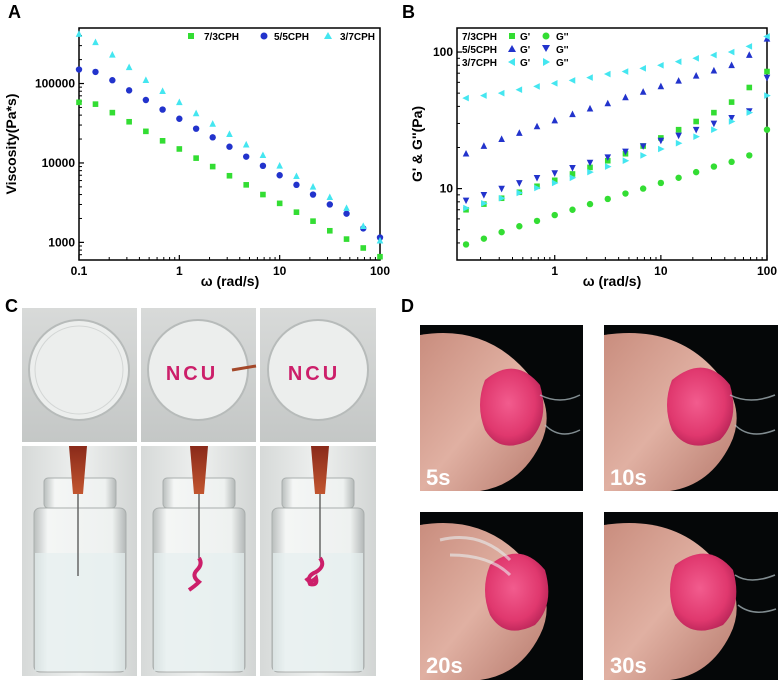 The width and height of the screenshot is (782, 680). What do you see at coordinates (407, 306) in the screenshot?
I see `panel-label-d: D` at bounding box center [407, 306].